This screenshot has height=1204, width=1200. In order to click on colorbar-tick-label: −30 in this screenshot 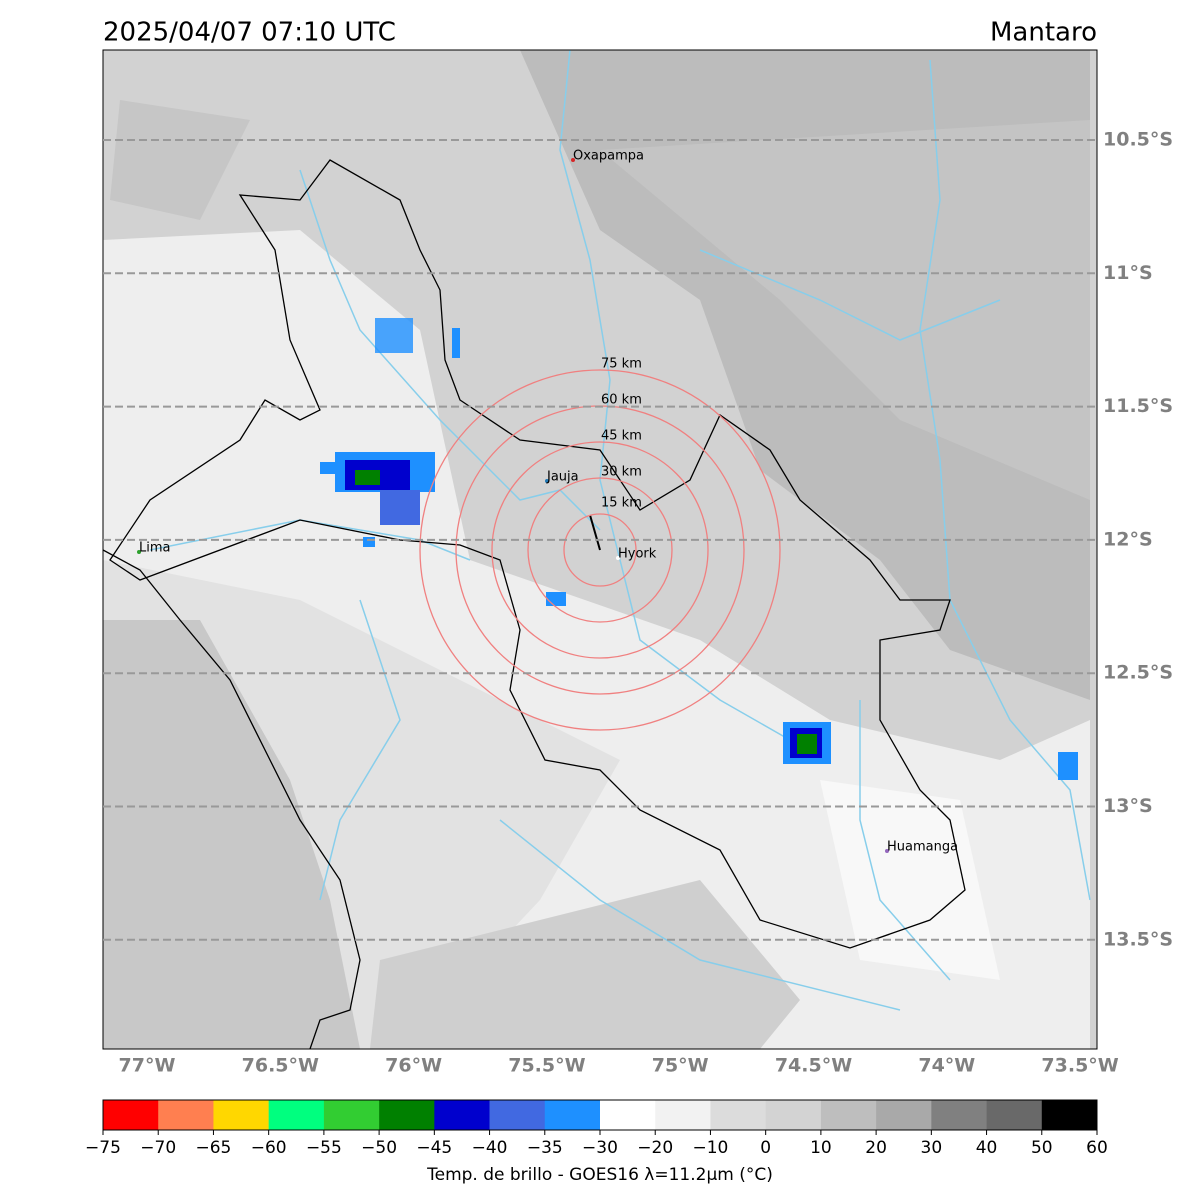, I will do `click(600, 1148)`.